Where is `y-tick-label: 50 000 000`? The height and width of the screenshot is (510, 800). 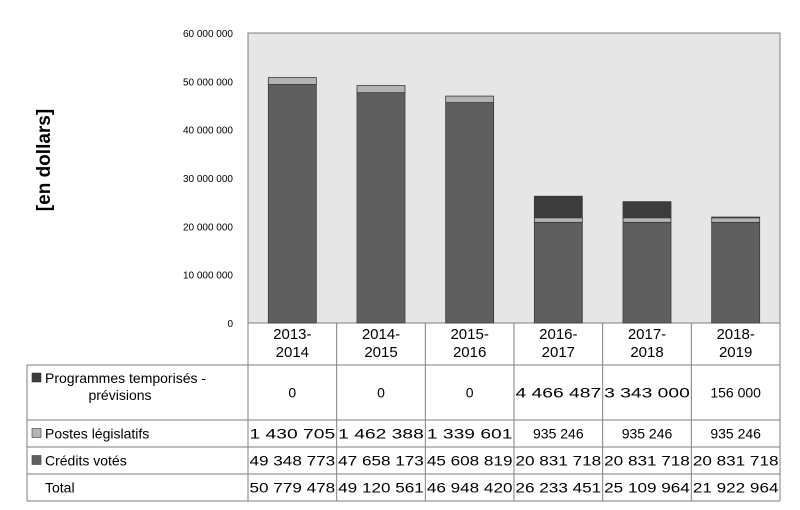
y-tick-label: 50 000 000 is located at coordinates (208, 82).